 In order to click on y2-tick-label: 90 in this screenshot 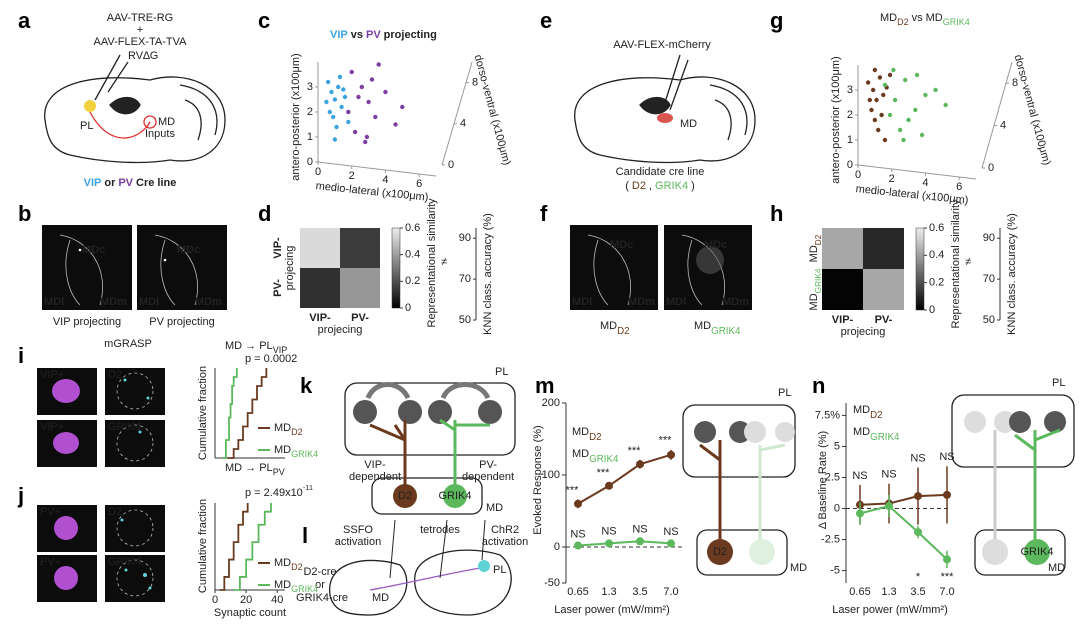, I will do `click(465, 238)`.